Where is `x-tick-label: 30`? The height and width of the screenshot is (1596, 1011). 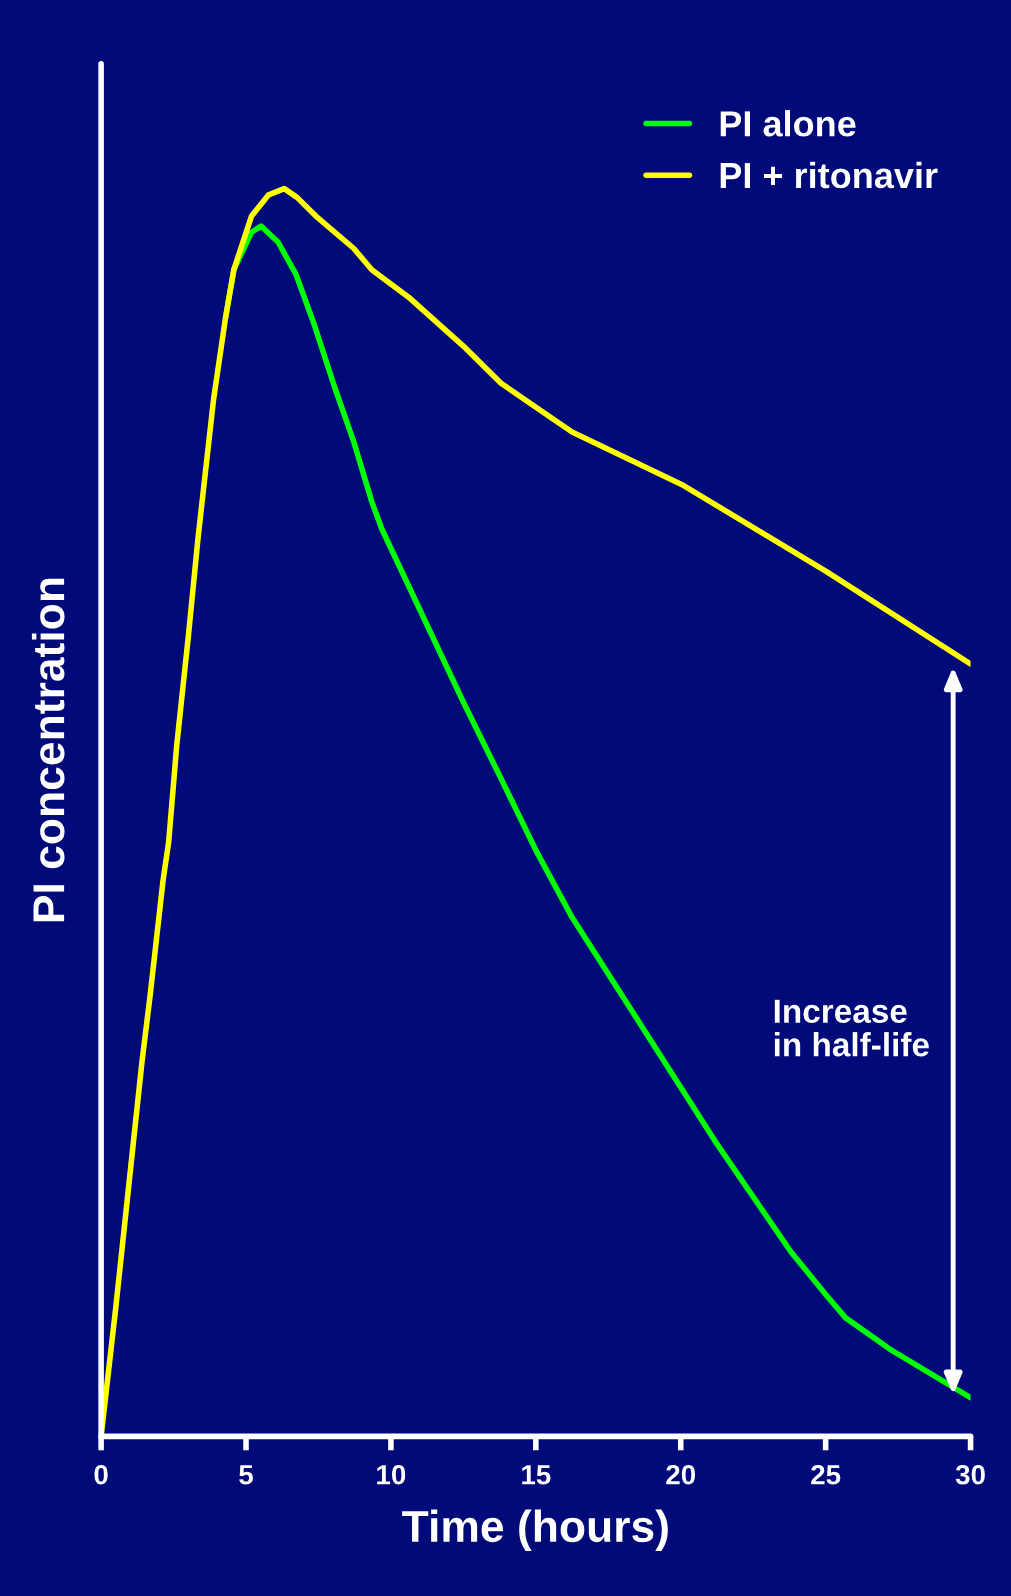 x-tick-label: 30 is located at coordinates (970, 1474).